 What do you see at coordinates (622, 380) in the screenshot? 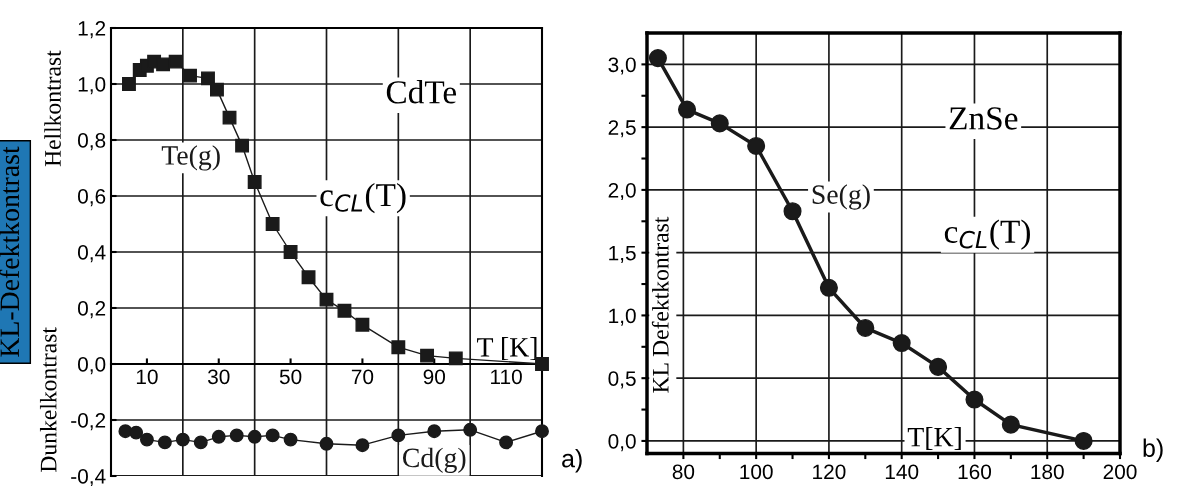
I see `y-tick-label: 0,5` at bounding box center [622, 380].